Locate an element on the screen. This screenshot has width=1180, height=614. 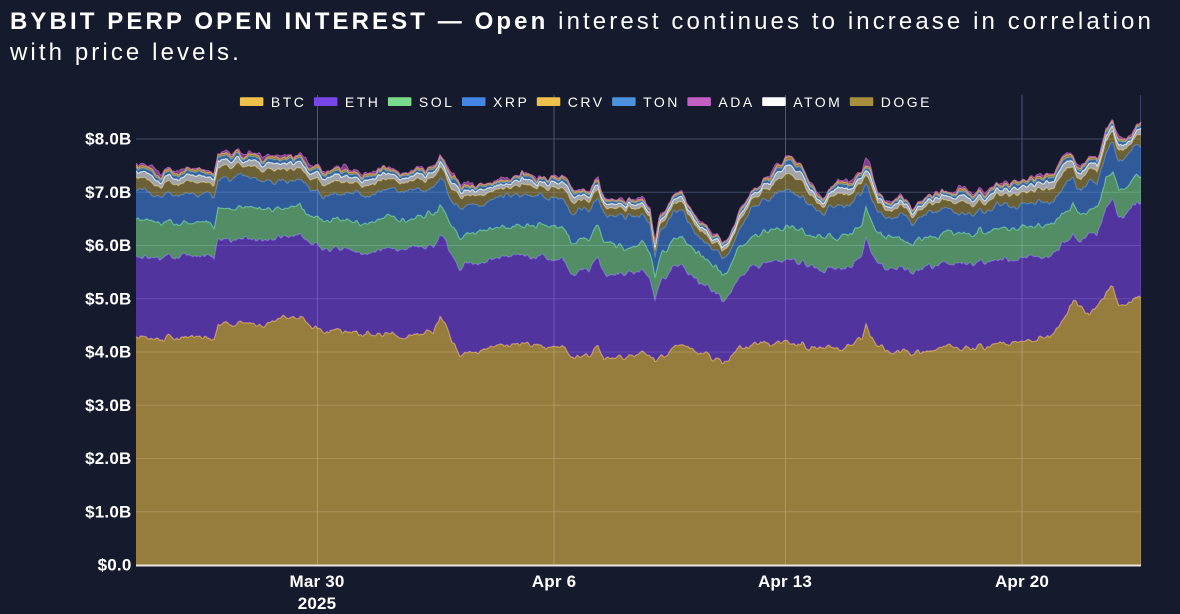
svg-text: CRV is located at coordinates (586, 102).